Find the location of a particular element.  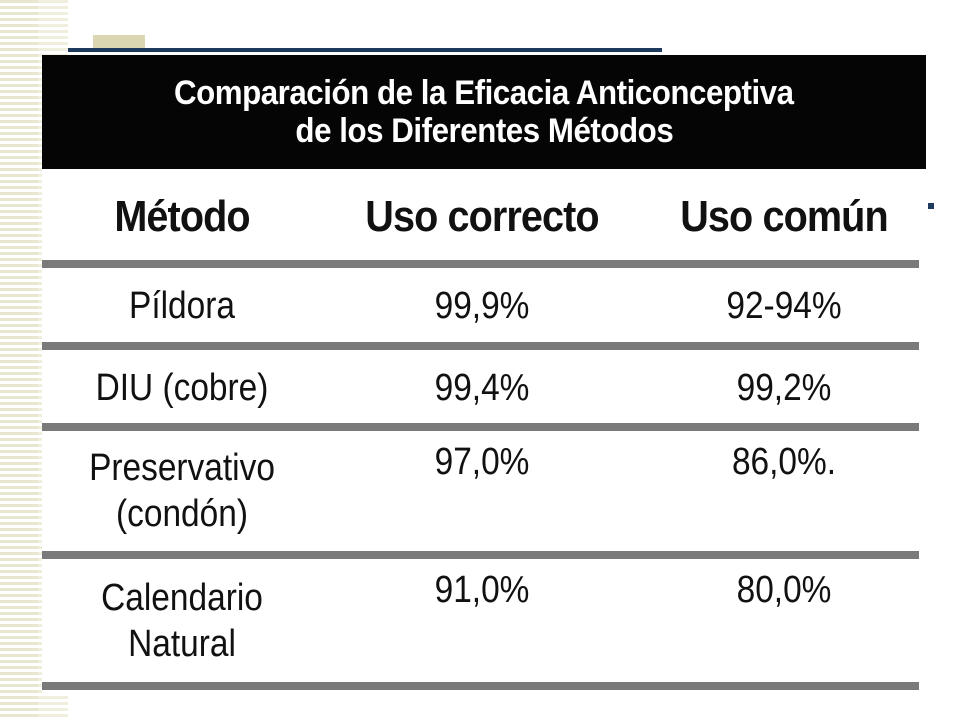

method-name-continued: Natural is located at coordinates (182, 644).